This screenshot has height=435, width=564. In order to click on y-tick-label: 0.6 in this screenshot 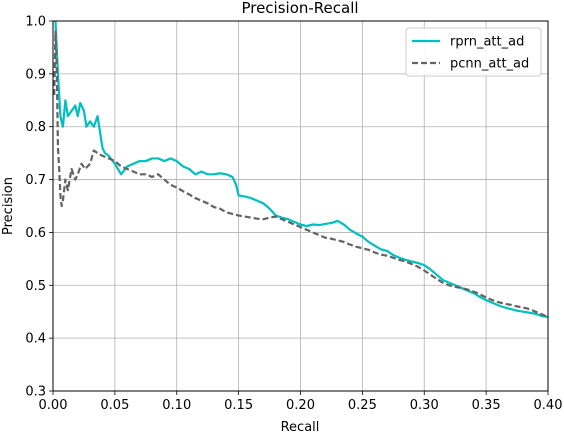, I will do `click(35, 233)`.